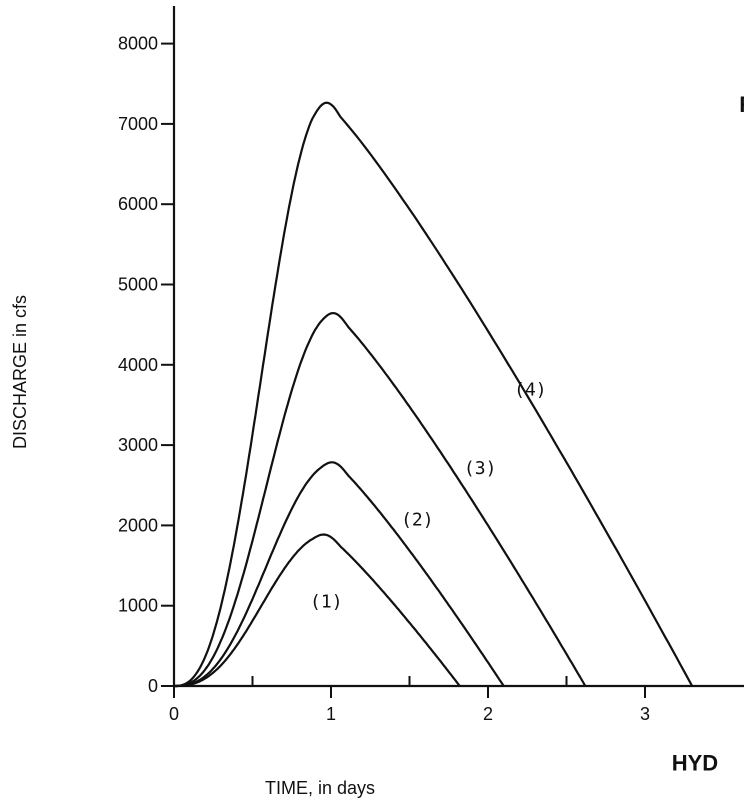 The width and height of the screenshot is (744, 807). I want to click on y-tick-label: 5000, so click(138, 285).